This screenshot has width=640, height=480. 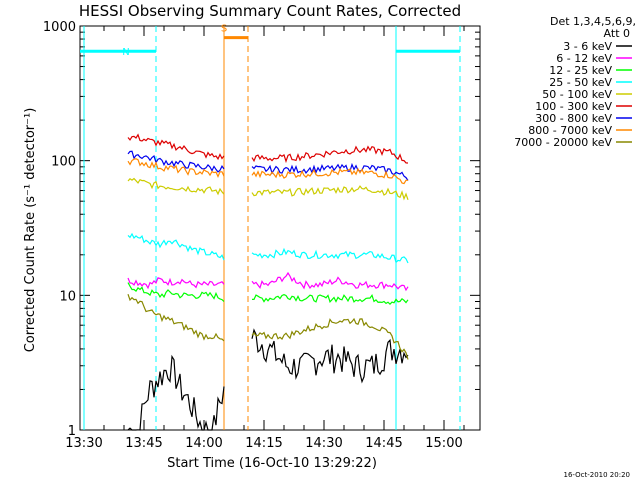 I want to click on marker-label: N, so click(x=125, y=52).